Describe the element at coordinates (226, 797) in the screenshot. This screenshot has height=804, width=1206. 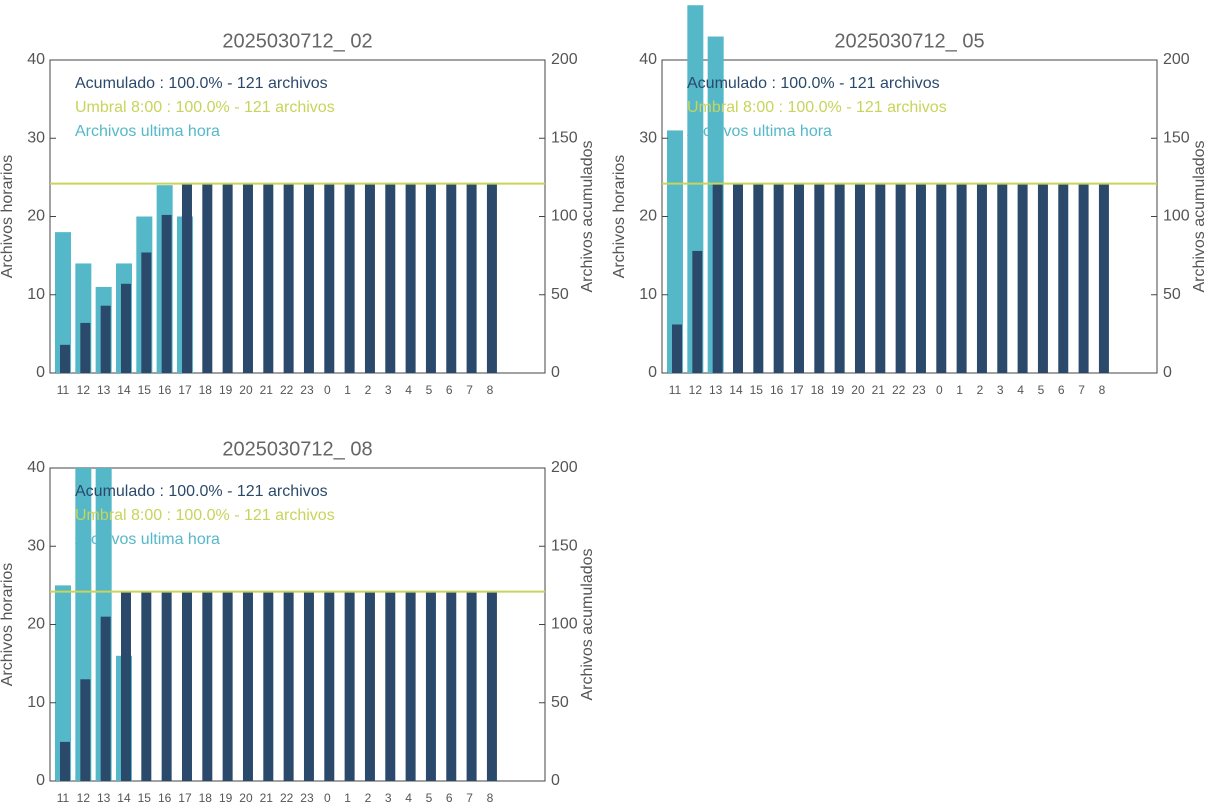
I see `x-tick-label: 19` at that location.